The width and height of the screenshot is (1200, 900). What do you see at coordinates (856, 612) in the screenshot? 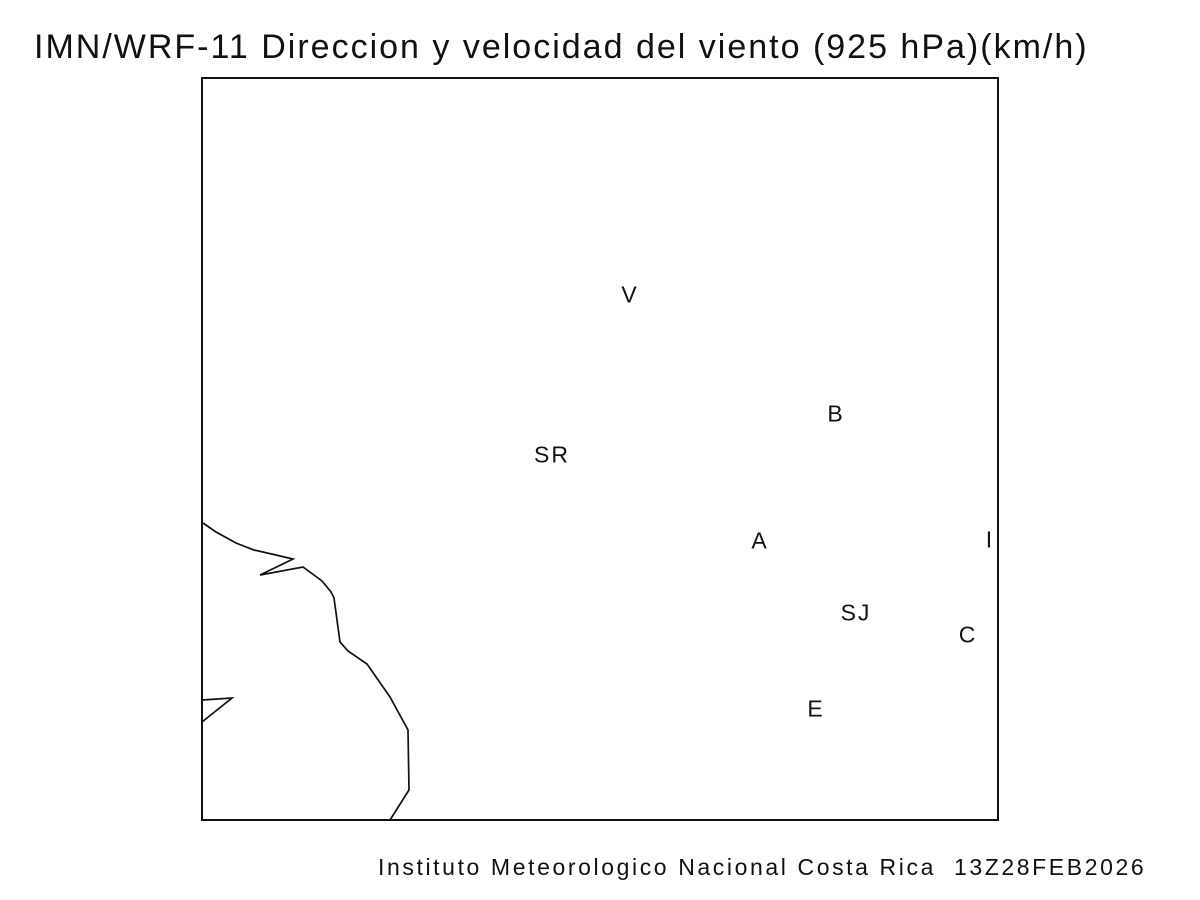
I see `station-label-sj: SJ` at bounding box center [856, 612].